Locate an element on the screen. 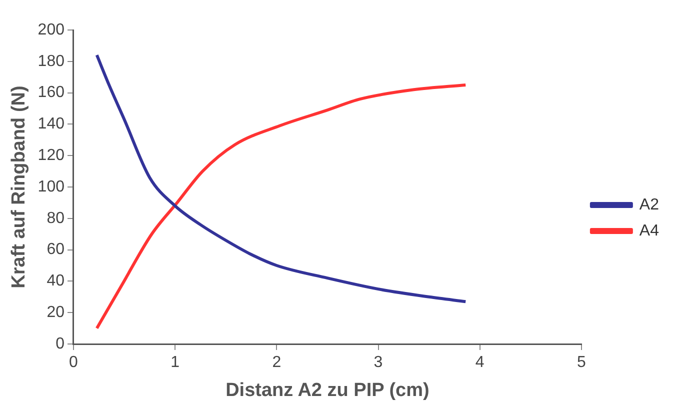  y-tick-label: 20 is located at coordinates (55, 313).